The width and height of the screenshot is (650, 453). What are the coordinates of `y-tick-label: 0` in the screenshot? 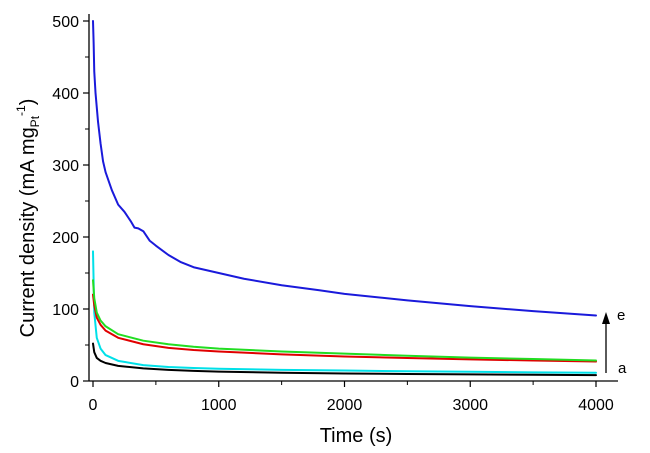 It's located at (74, 382).